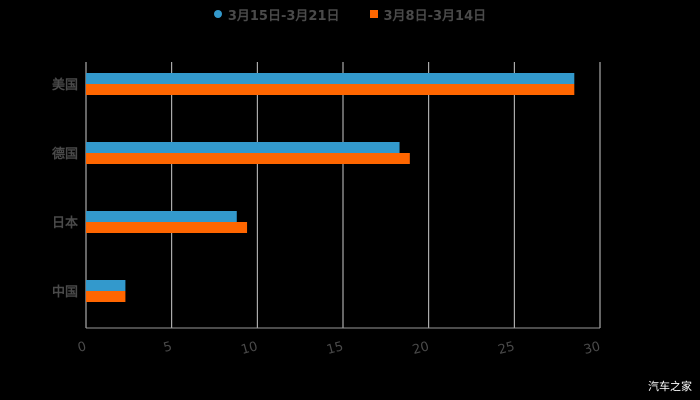  I want to click on legend-item-series-2: 3月8日-3月14日, so click(428, 14).